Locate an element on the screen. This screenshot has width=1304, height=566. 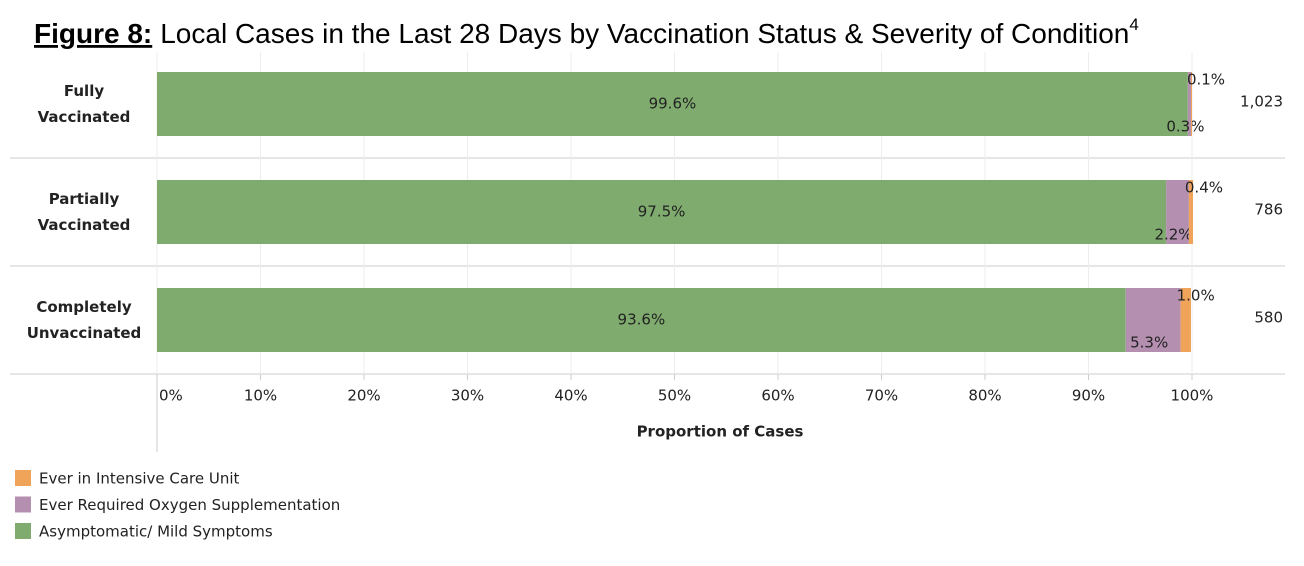
x-tick-label: 10% is located at coordinates (260, 396).